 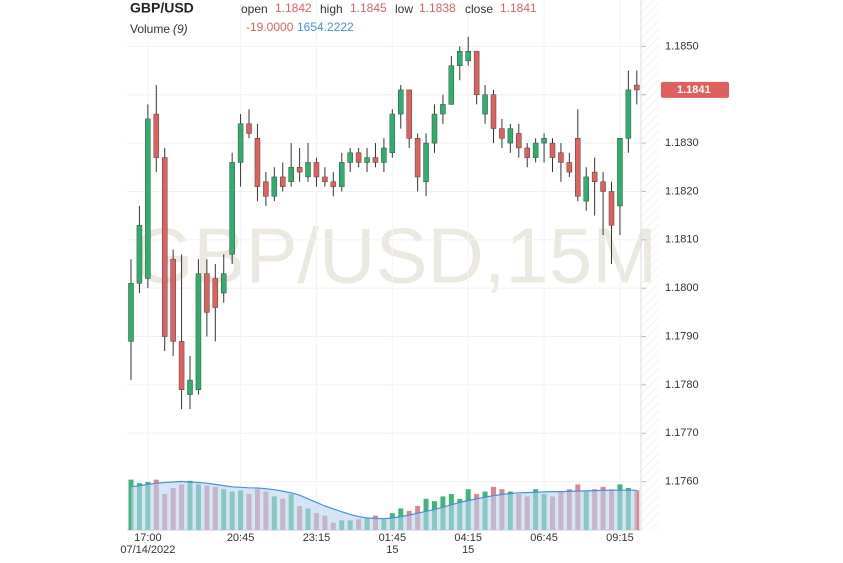 I want to click on volume-ma-area, so click(x=384, y=505).